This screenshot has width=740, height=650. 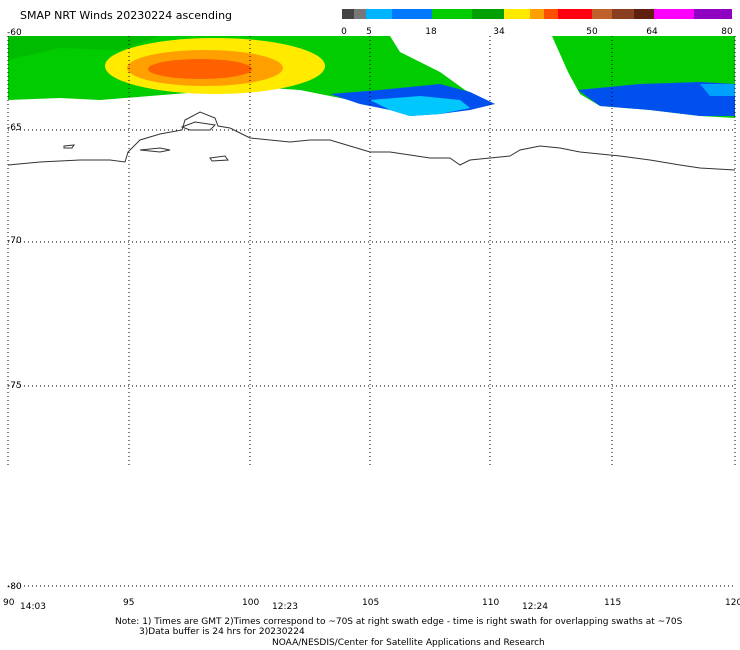 What do you see at coordinates (727, 32) in the screenshot?
I see `colorbar-tick: 80` at bounding box center [727, 32].